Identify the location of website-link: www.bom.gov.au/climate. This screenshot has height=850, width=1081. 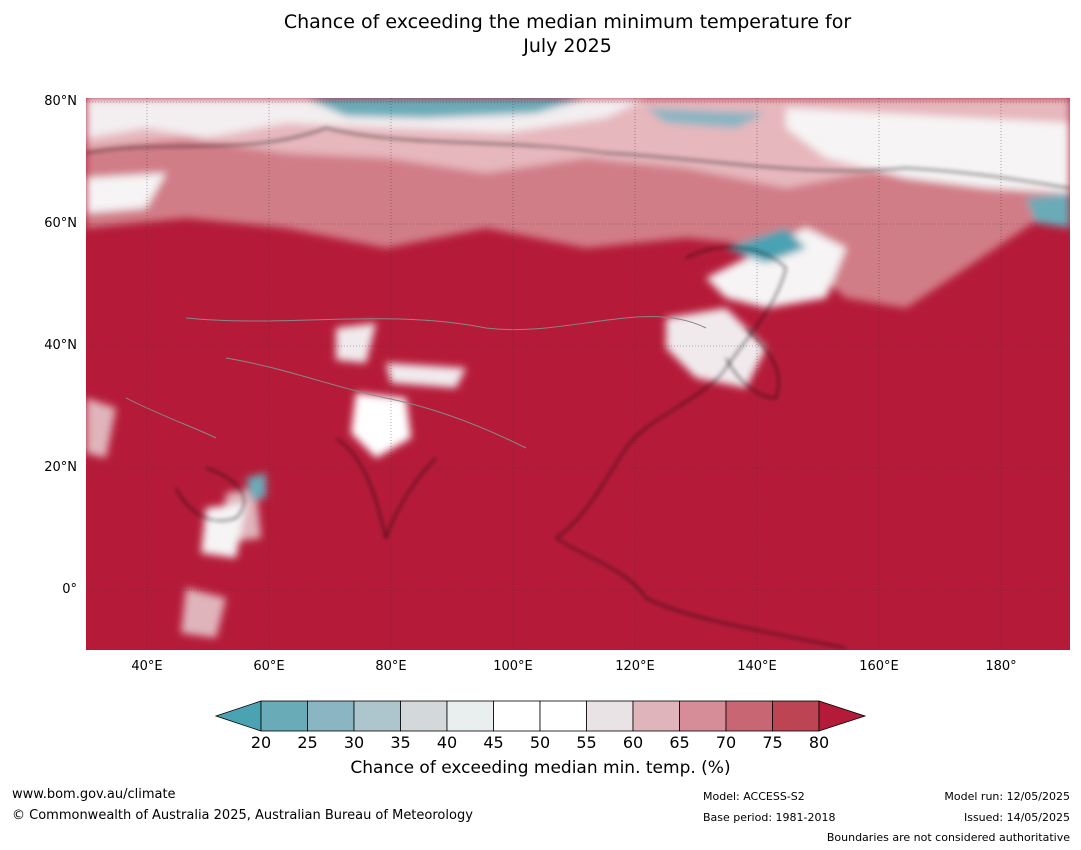
(94, 794).